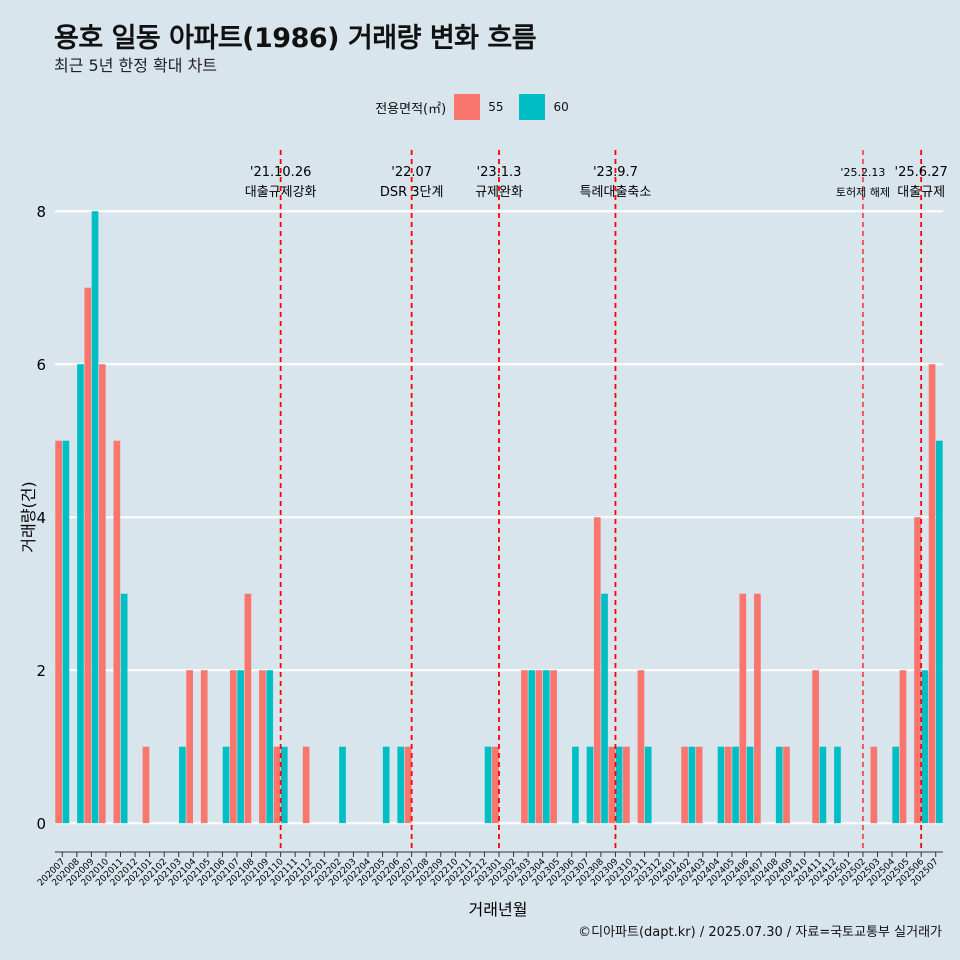 This screenshot has height=960, width=960. Describe the element at coordinates (41, 824) in the screenshot. I see `y-tick-label: 0` at that location.